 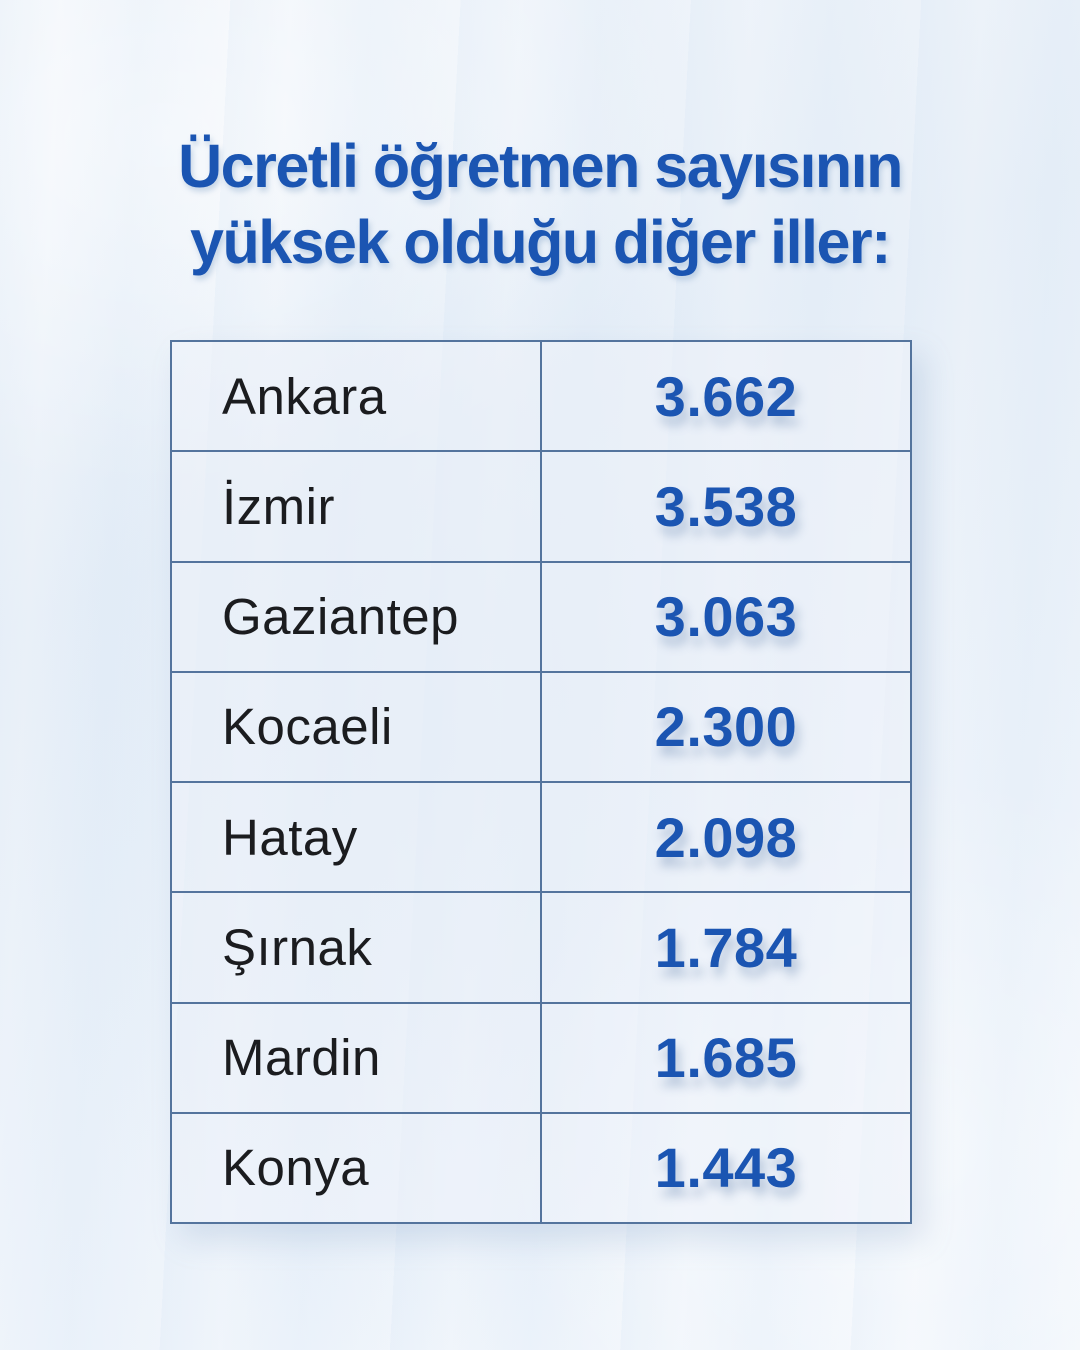 I want to click on table-row: Kocaeli 2.300, so click(x=541, y=725).